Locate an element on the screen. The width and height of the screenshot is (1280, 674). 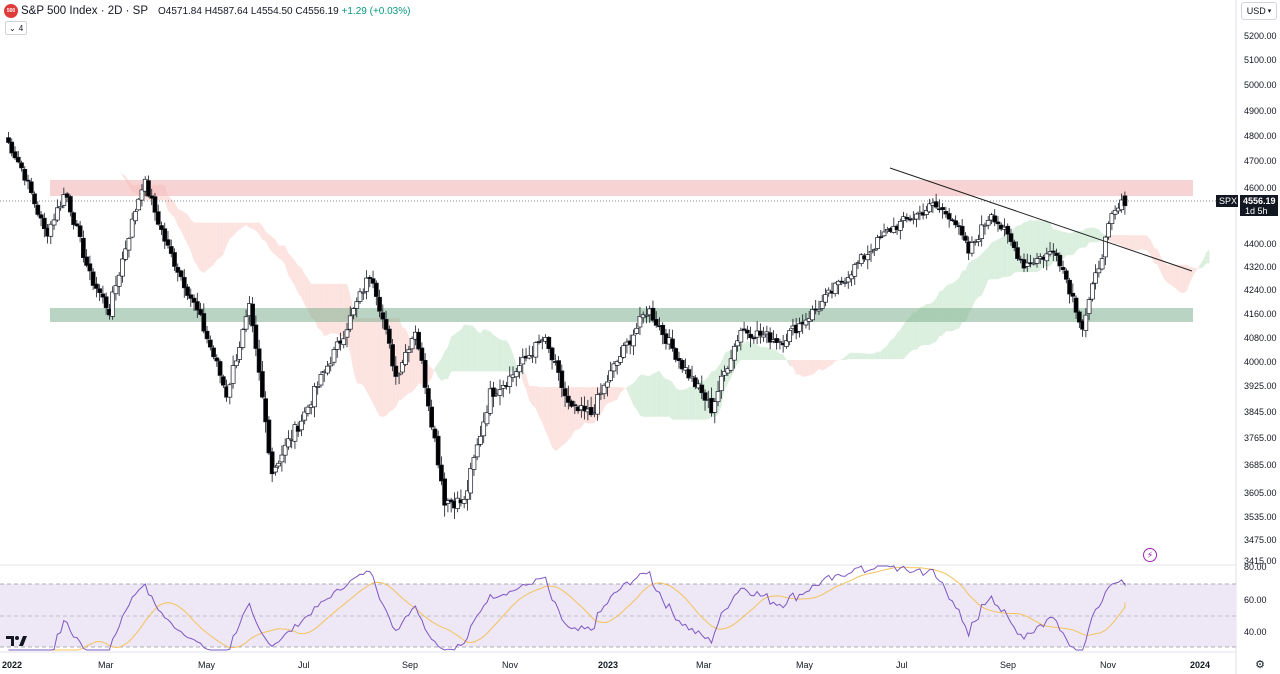
tradingview-logo-icon is located at coordinates (17, 641).